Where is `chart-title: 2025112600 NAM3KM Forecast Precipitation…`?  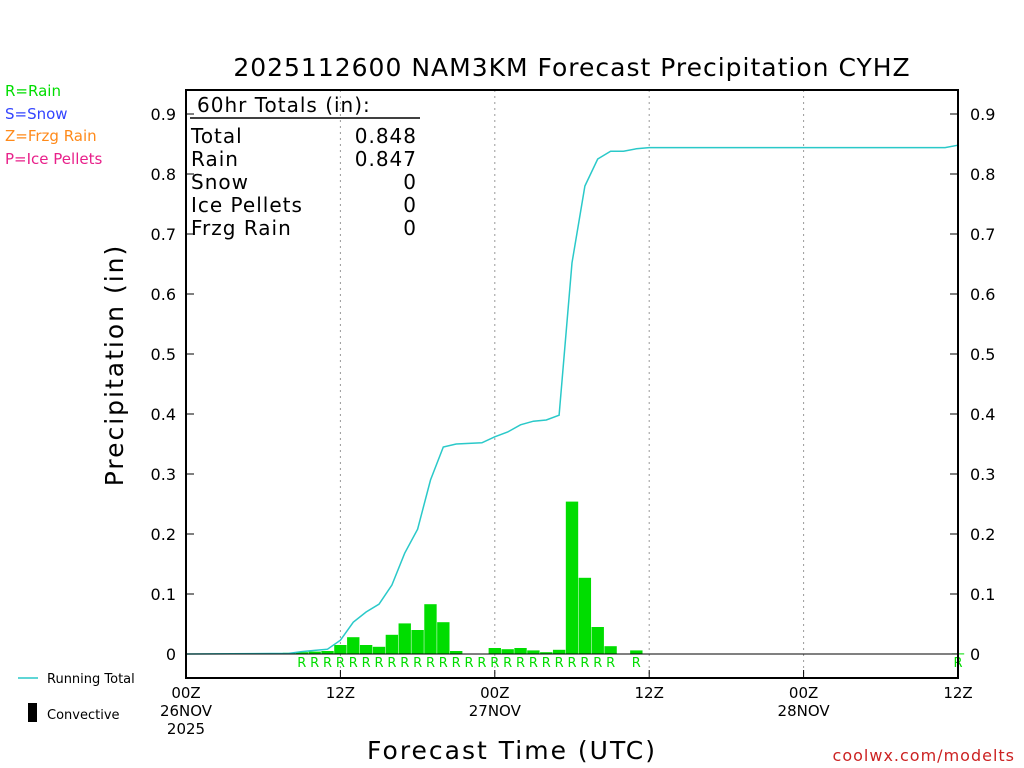 chart-title: 2025112600 NAM3KM Forecast Precipitation… is located at coordinates (571, 67).